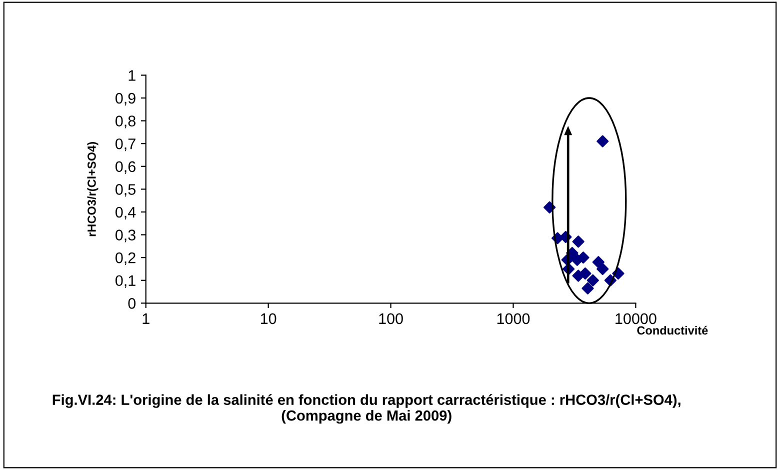 Image resolution: width=780 pixels, height=470 pixels. I want to click on y-tick-label: 0, so click(132, 303).